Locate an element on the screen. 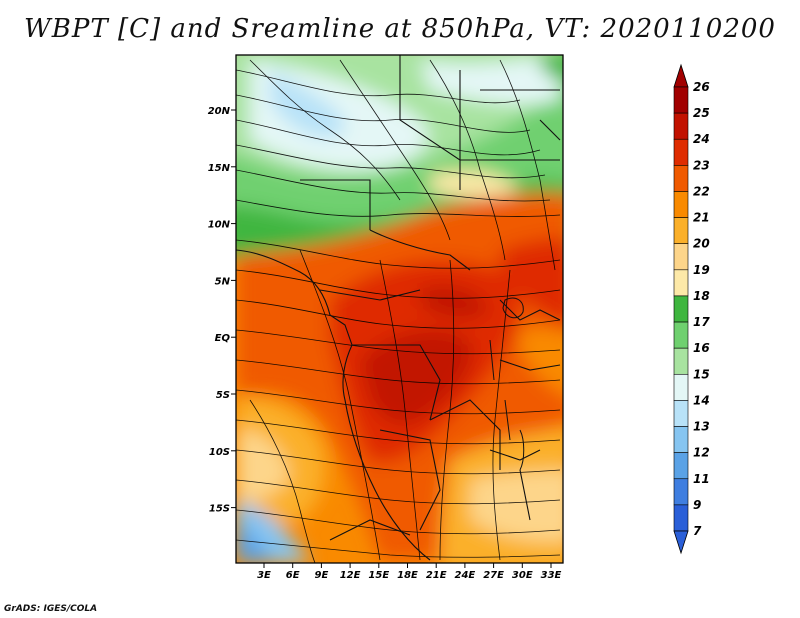 This screenshot has width=800, height=618. lat-tick-label: 5S is located at coordinates (223, 395).